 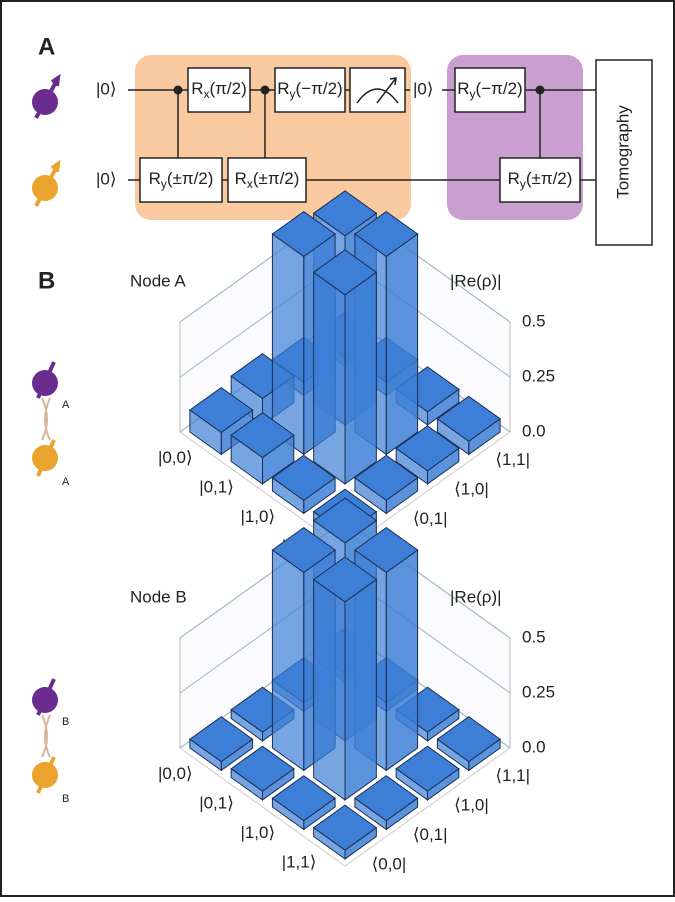 What do you see at coordinates (624, 152) in the screenshot?
I see `tomography-box` at bounding box center [624, 152].